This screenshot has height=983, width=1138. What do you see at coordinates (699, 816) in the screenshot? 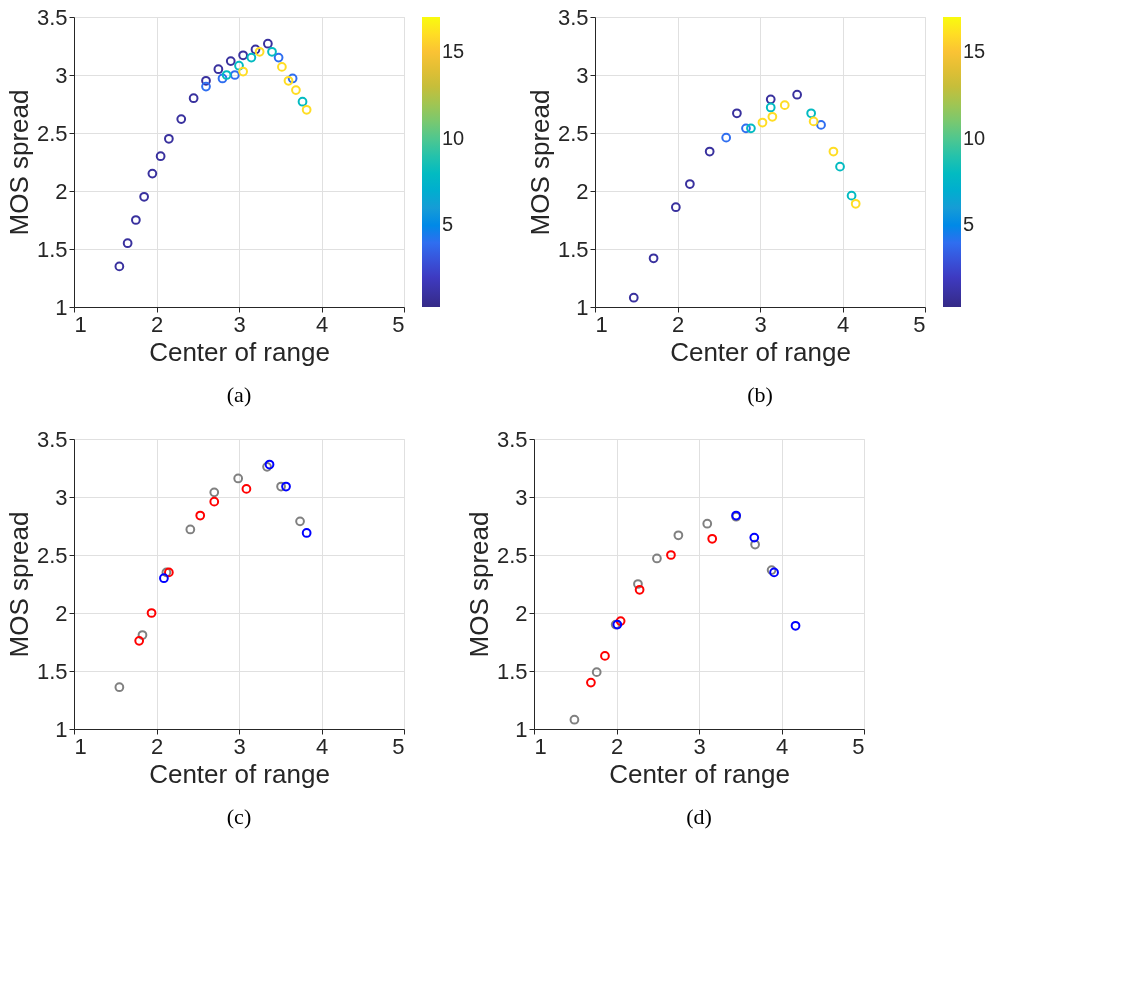
I see `text: (d)` at bounding box center [699, 816].